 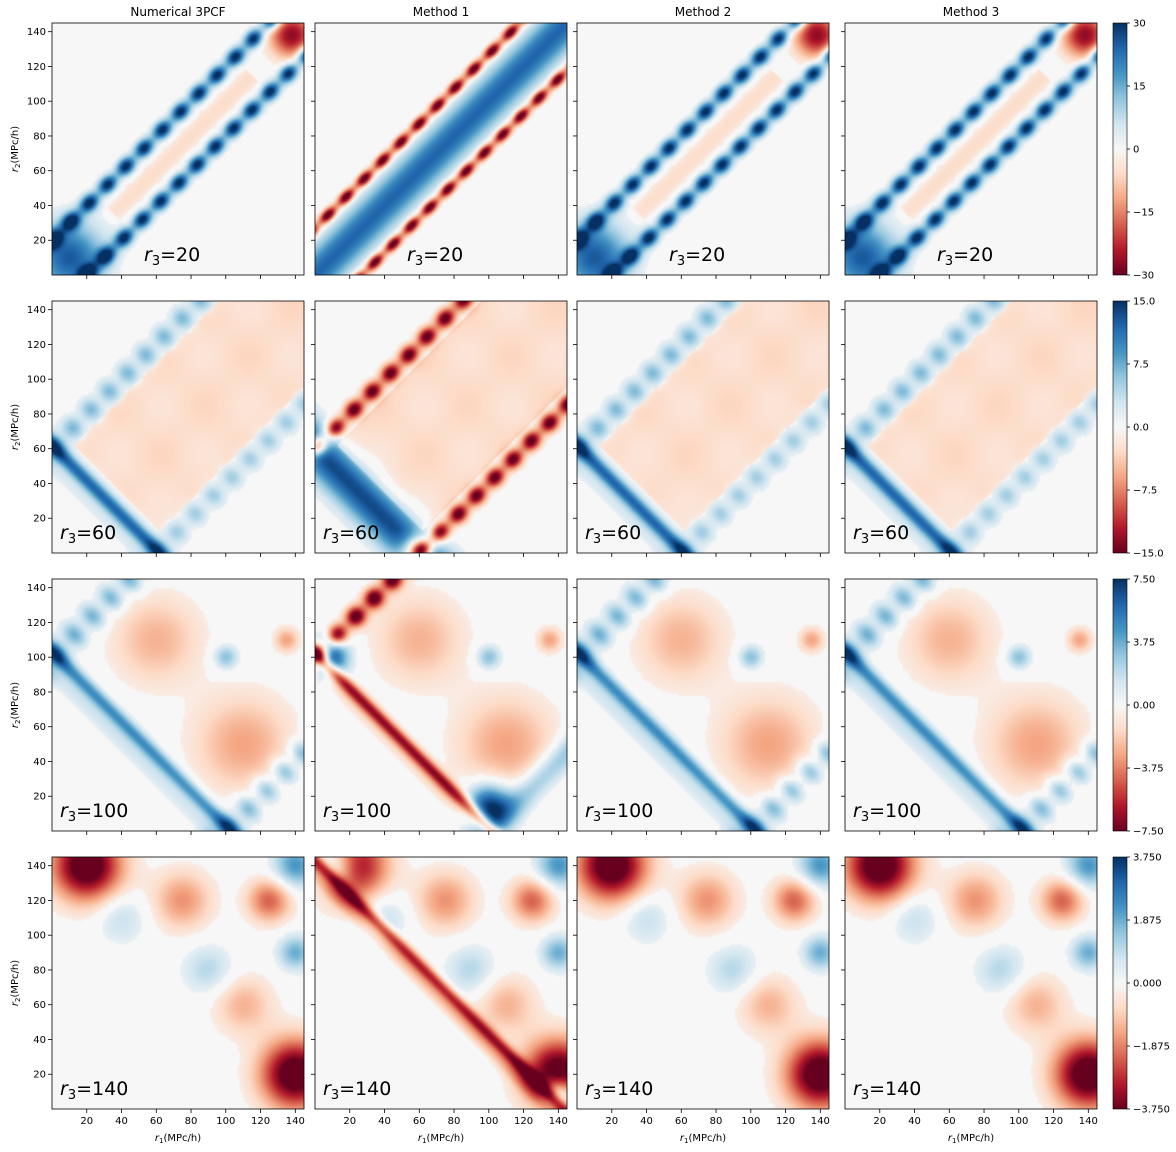 I want to click on y-tick-label: 140, so click(x=36, y=310).